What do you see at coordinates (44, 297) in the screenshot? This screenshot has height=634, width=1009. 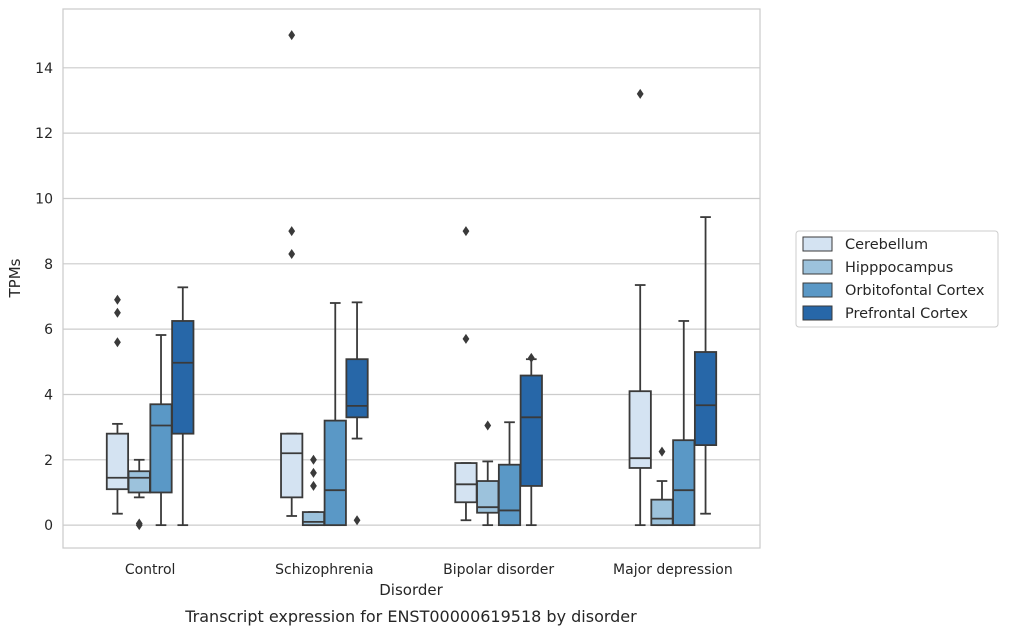 I see `y-axis-ticks: 0 2 4 6 8 10 12 14` at bounding box center [44, 297].